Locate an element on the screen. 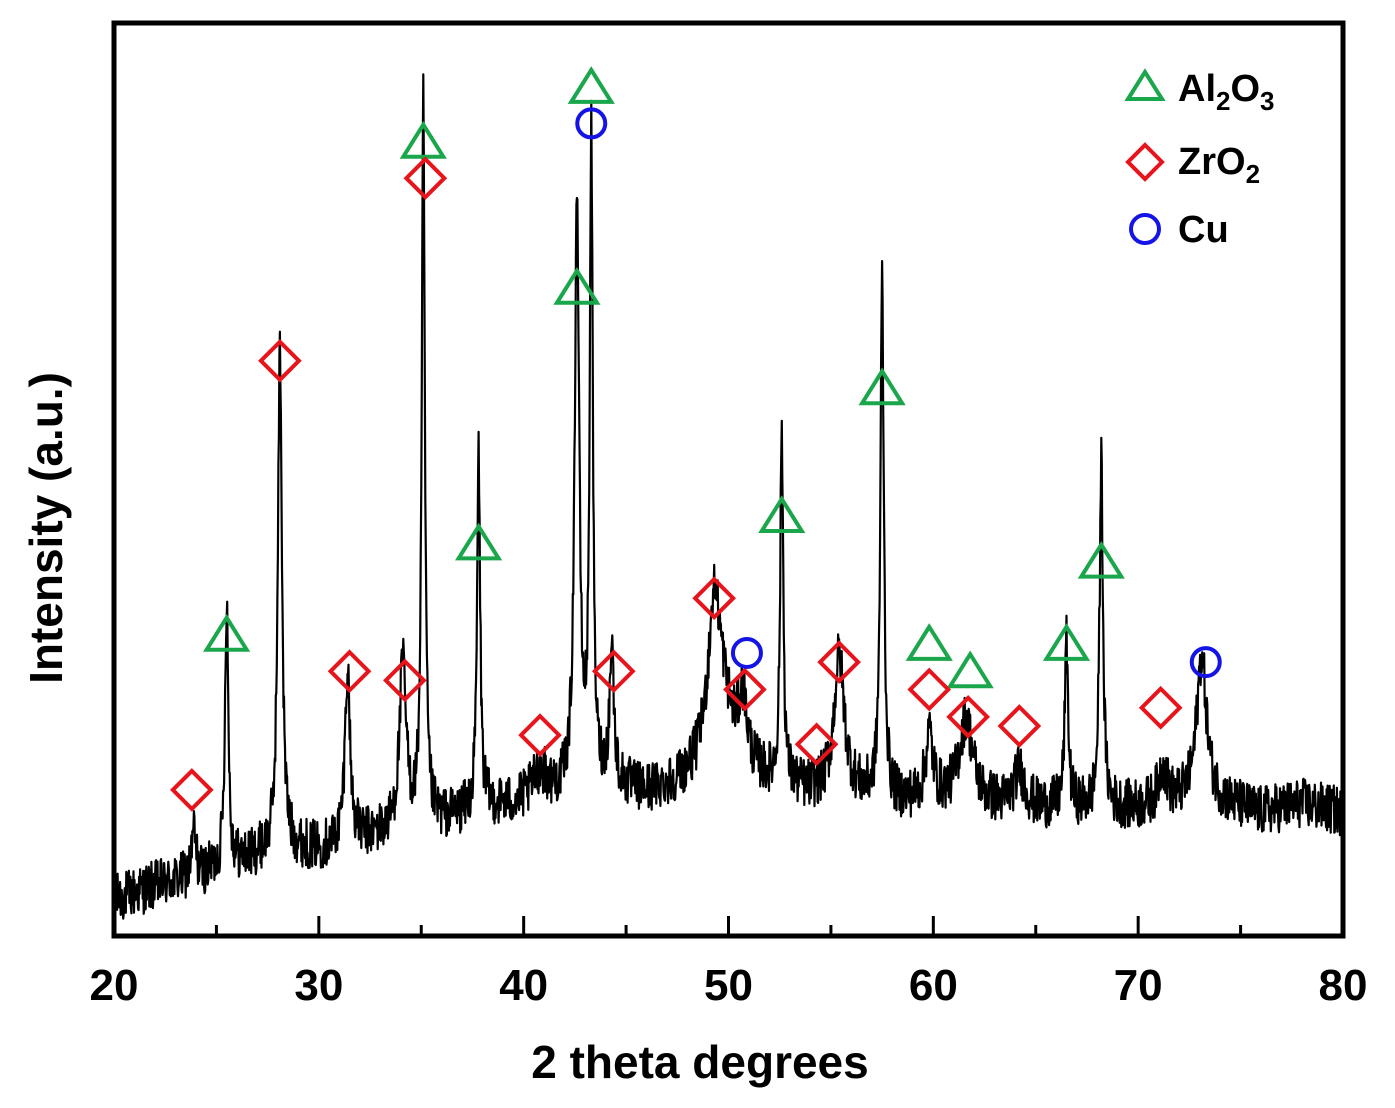 This screenshot has height=1108, width=1395. legend-item-cu: Cu is located at coordinates (1179, 230).